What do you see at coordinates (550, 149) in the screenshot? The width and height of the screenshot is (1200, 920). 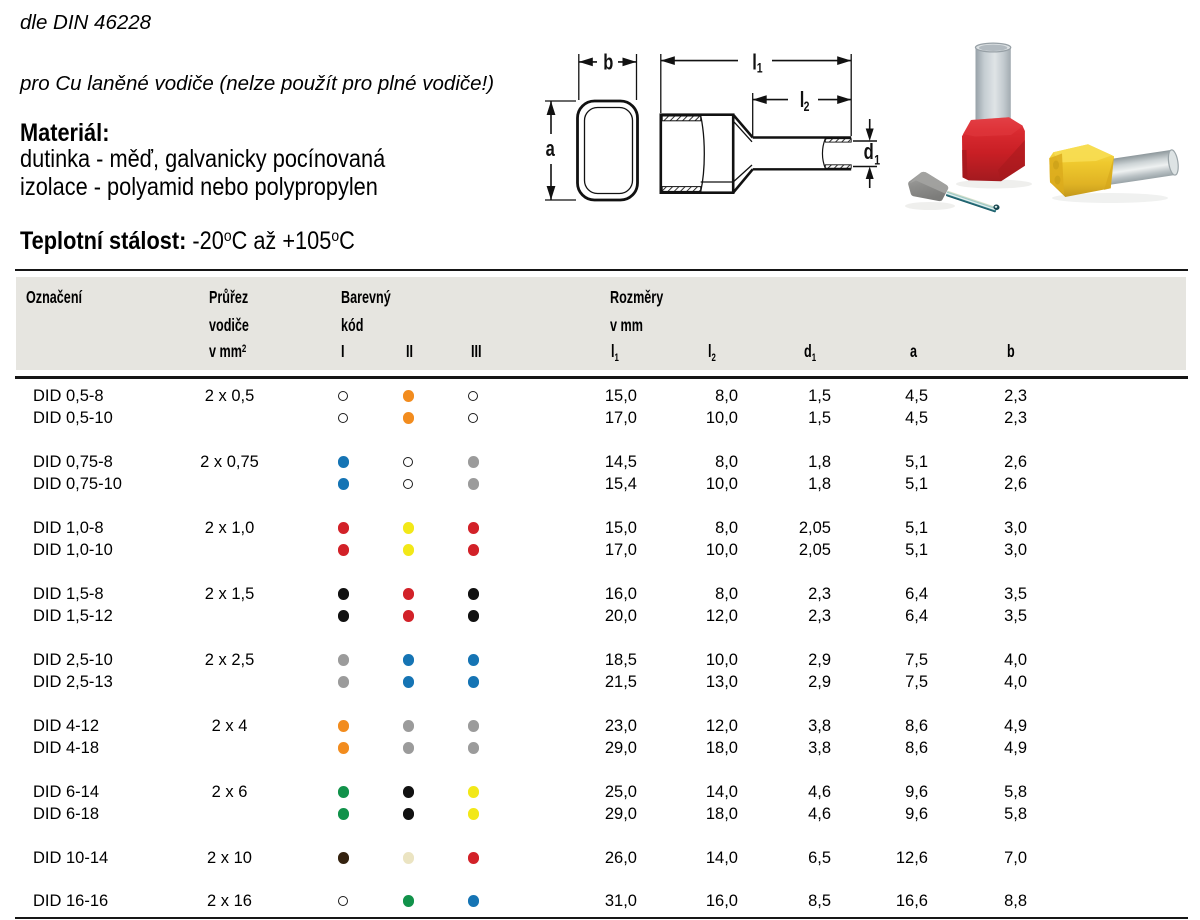 I see `svg-text: a` at bounding box center [550, 149].